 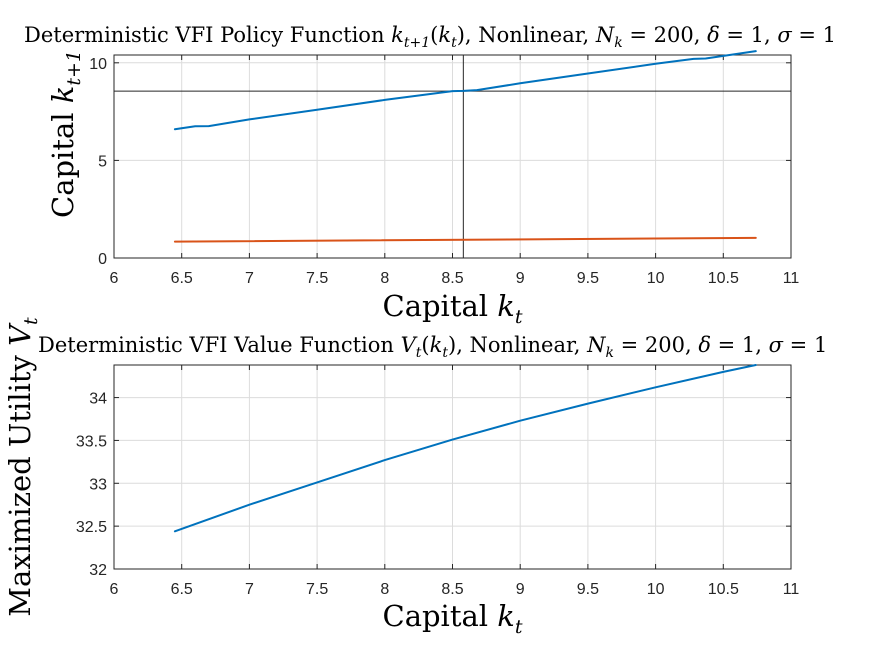 I want to click on y-tick-label: 10, so click(x=98, y=64).